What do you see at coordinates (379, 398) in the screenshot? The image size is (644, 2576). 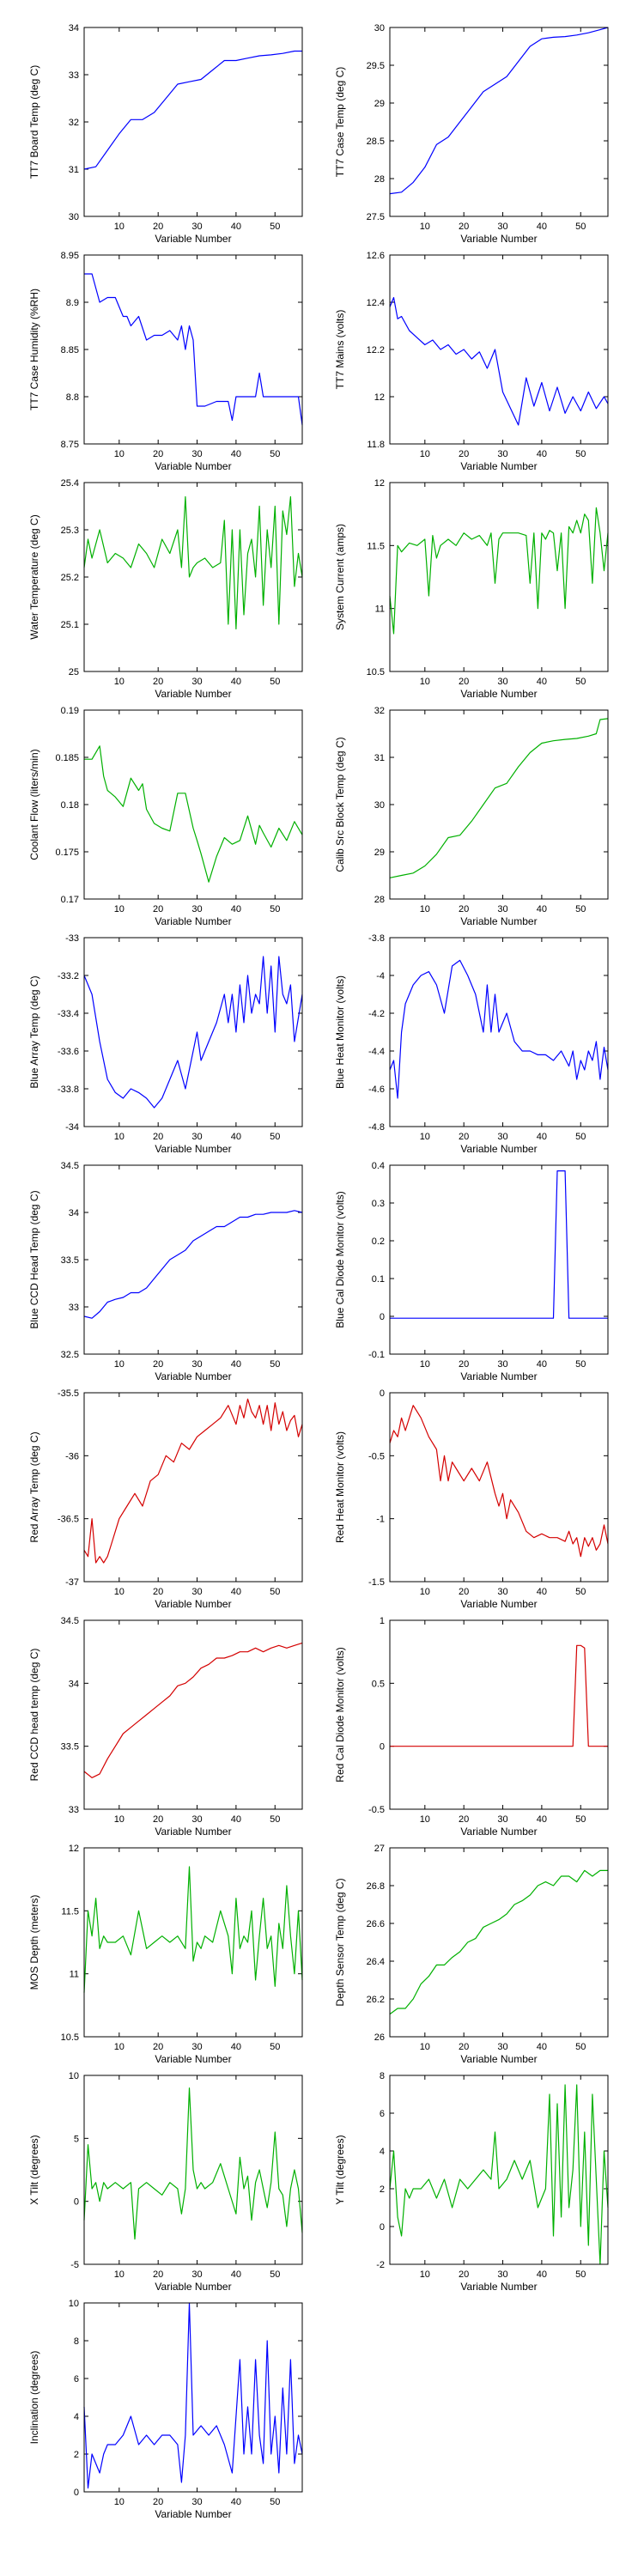 I see `y-tick-label: 12` at bounding box center [379, 398].